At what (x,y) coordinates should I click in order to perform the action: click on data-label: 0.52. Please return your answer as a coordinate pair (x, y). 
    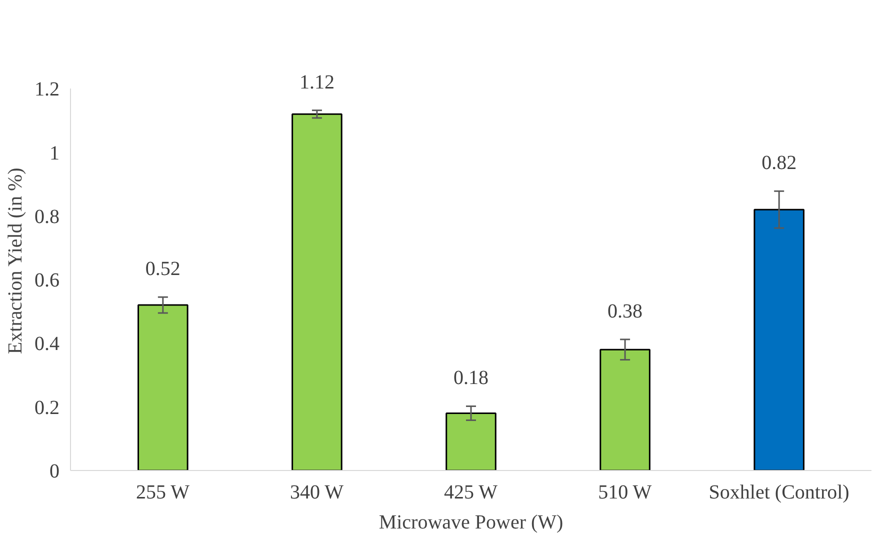
    Looking at the image, I should click on (162, 269).